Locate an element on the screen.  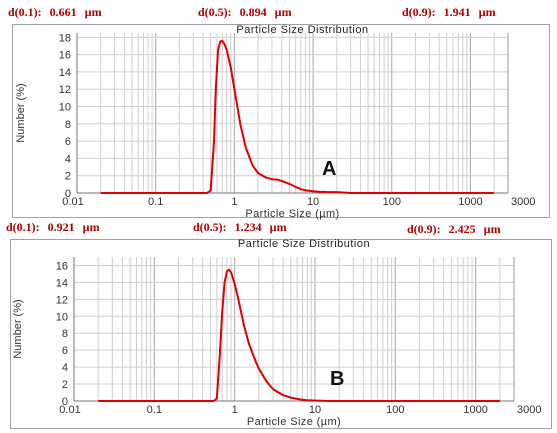
stat-value: 2.425 is located at coordinates (462, 229).